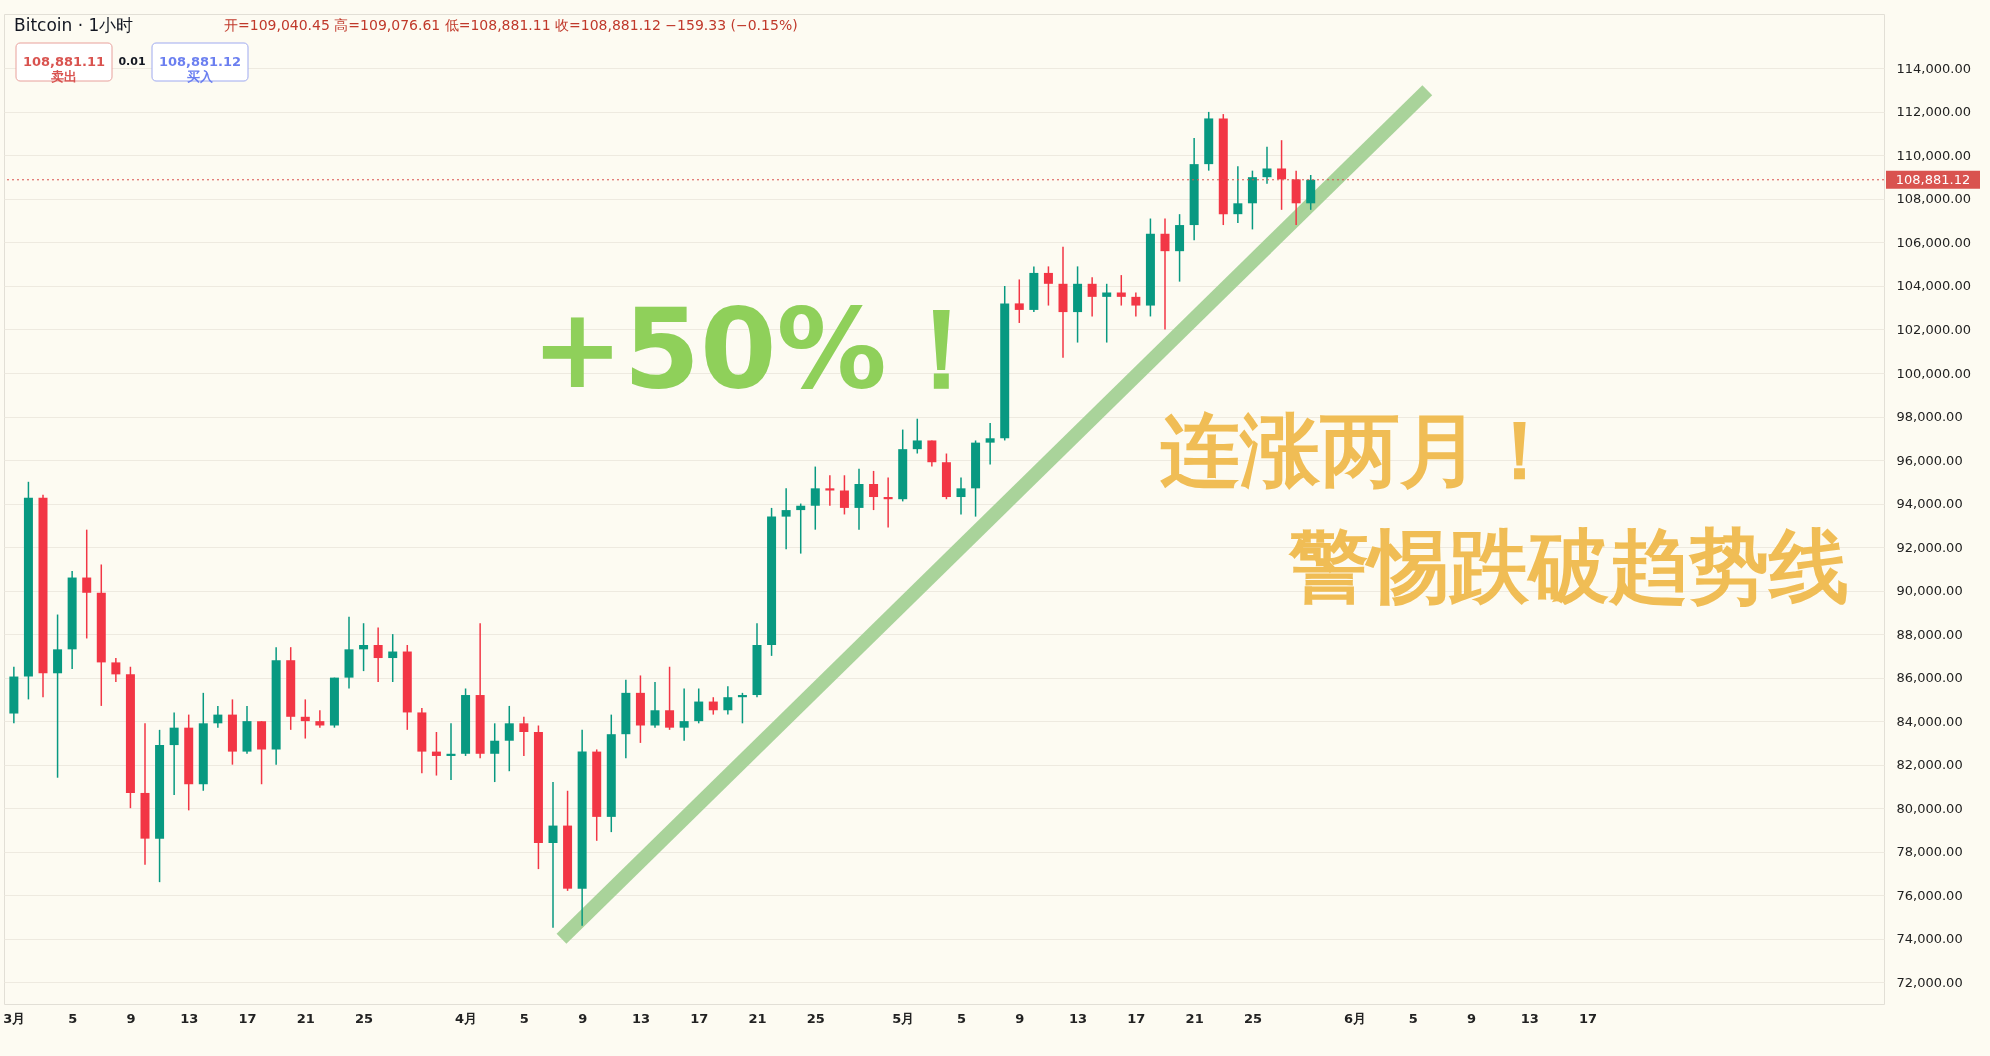  What do you see at coordinates (1929, 460) in the screenshot?
I see `y-tick-label: 96,000.00` at bounding box center [1929, 460].